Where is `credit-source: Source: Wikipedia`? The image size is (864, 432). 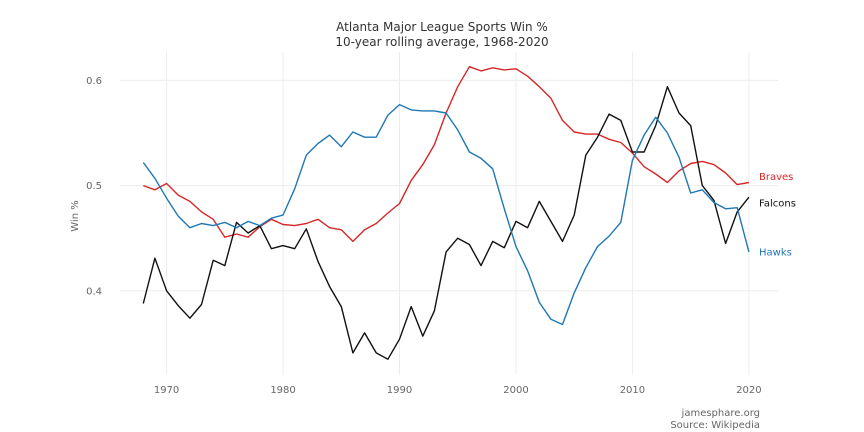
credit-source: Source: Wikipedia is located at coordinates (715, 425).